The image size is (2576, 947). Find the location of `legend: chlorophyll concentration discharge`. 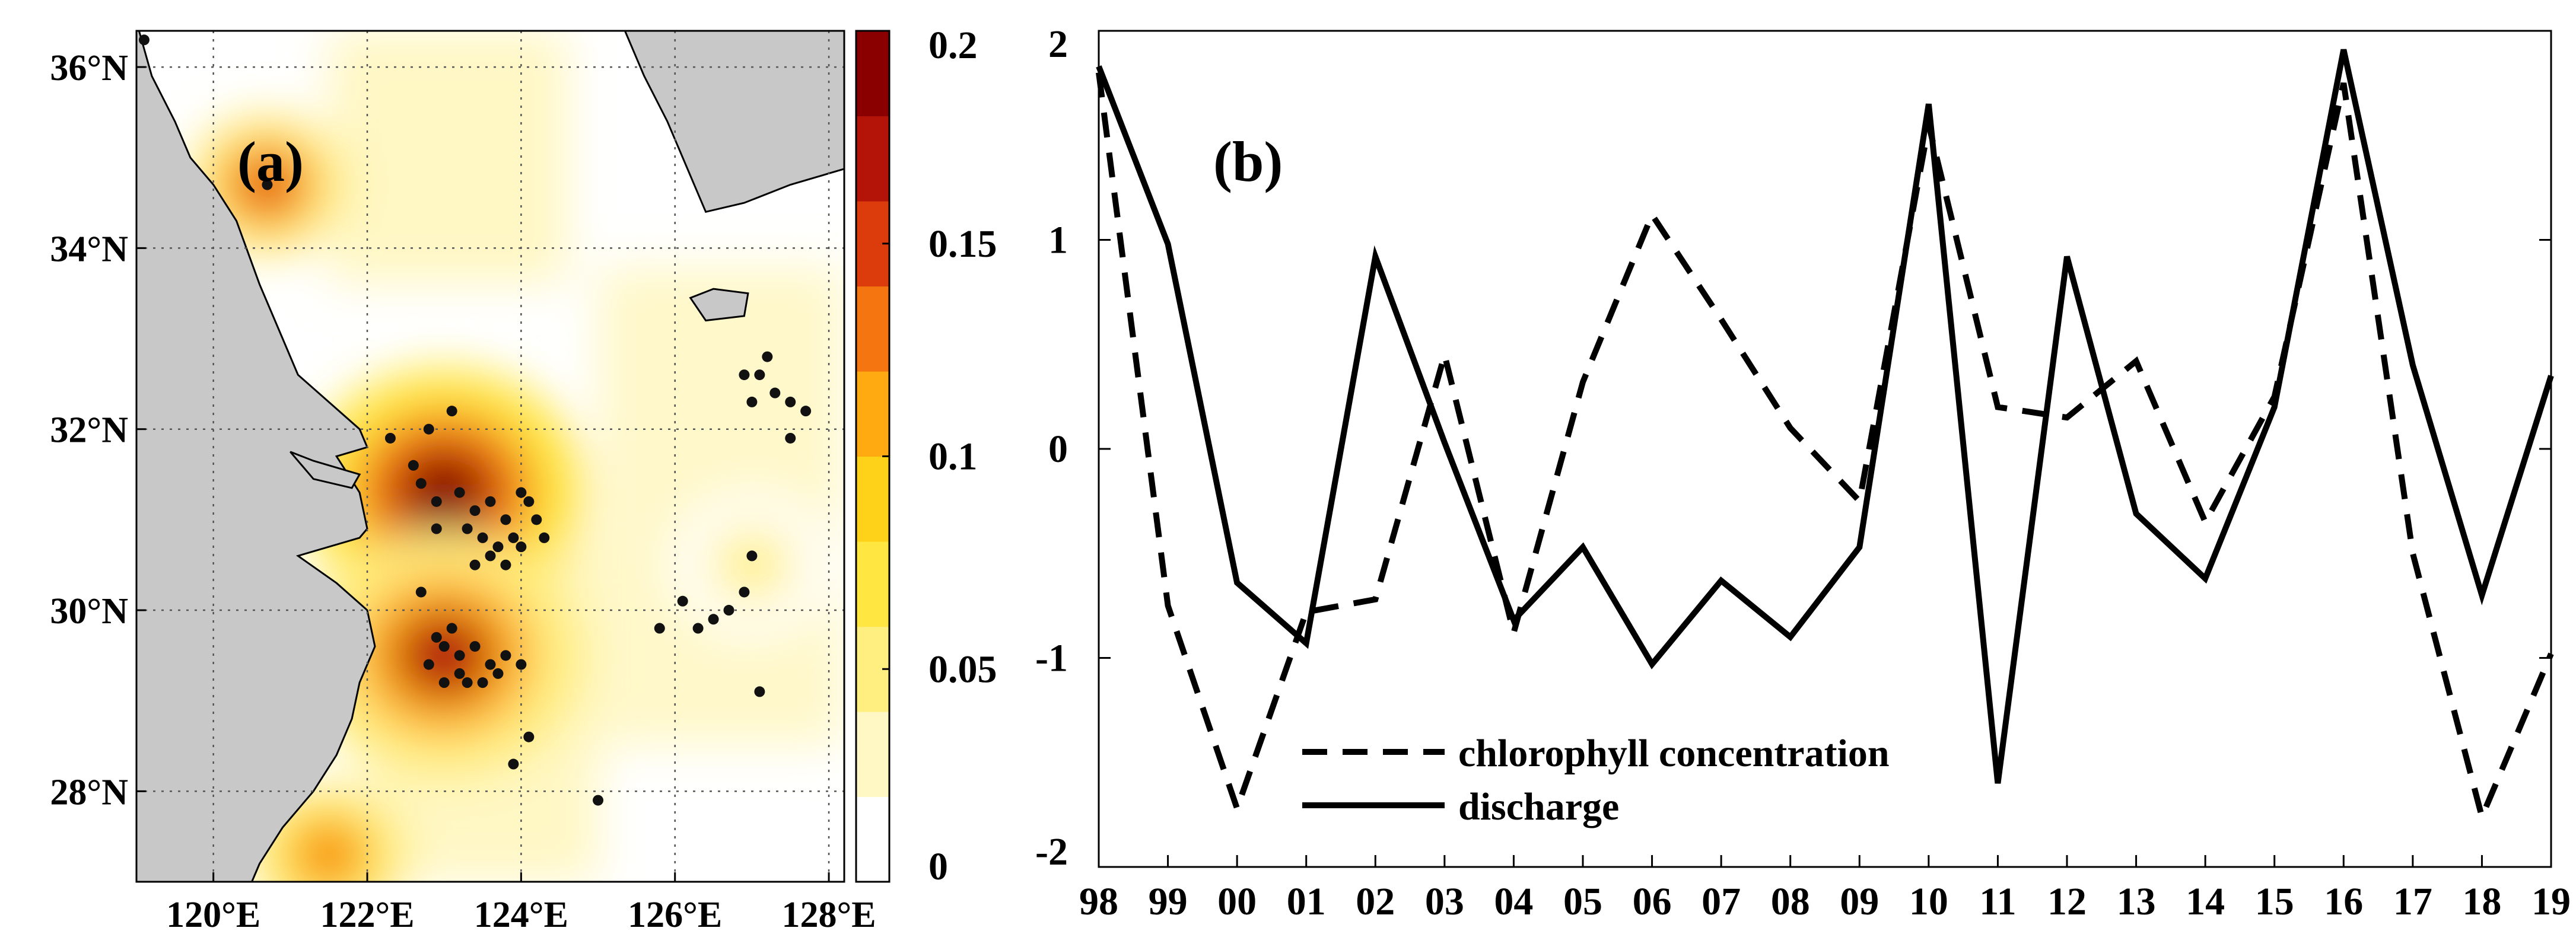

legend: chlorophyll concentration discharge is located at coordinates (1596, 780).